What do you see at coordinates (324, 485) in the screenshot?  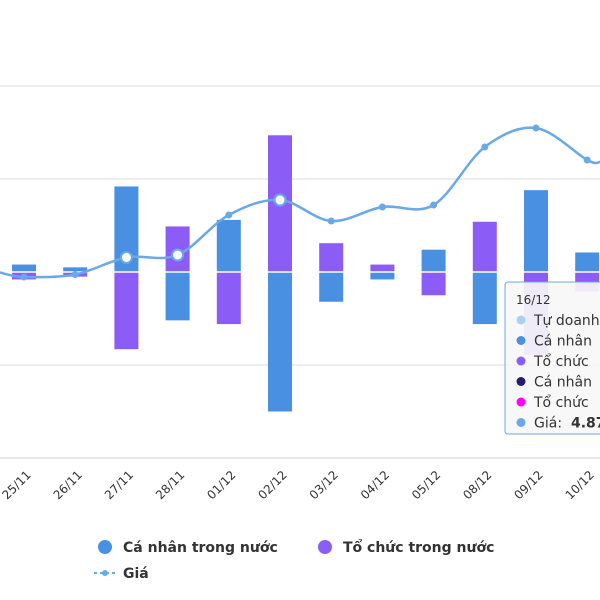 I see `x-tick-label: 03/12` at bounding box center [324, 485].